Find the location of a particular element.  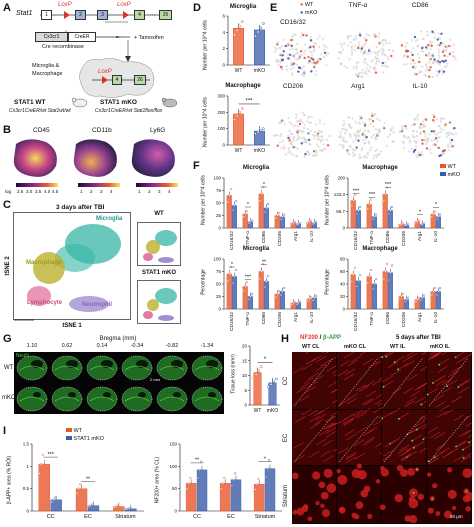

g-row-mko: mKO is located at coordinates (9, 398).